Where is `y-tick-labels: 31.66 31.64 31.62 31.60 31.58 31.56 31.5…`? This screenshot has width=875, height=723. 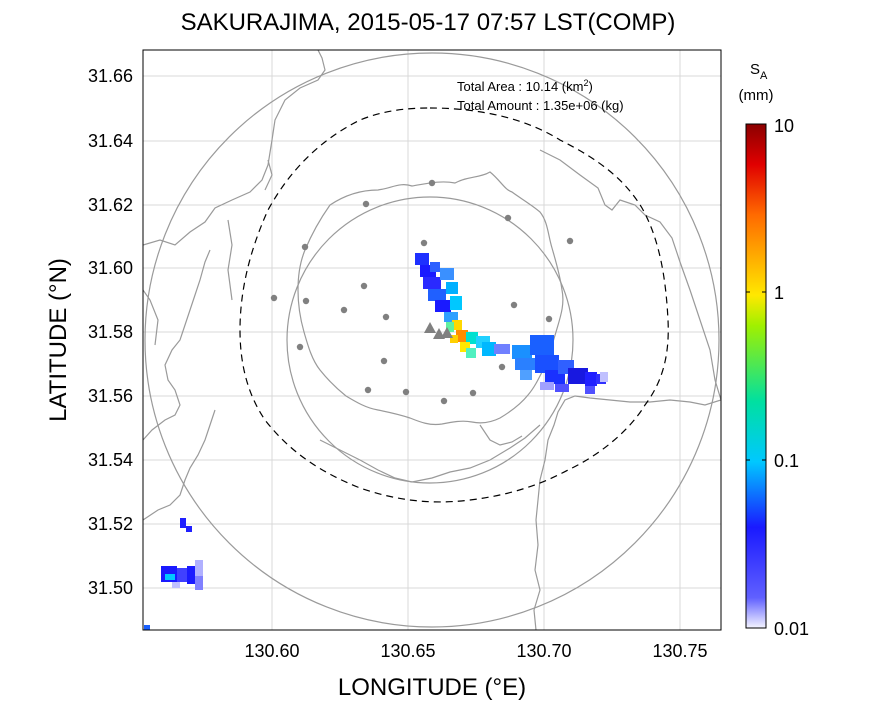
y-tick-labels: 31.66 31.64 31.62 31.60 31.58 31.56 31.5… is located at coordinates (110, 332).